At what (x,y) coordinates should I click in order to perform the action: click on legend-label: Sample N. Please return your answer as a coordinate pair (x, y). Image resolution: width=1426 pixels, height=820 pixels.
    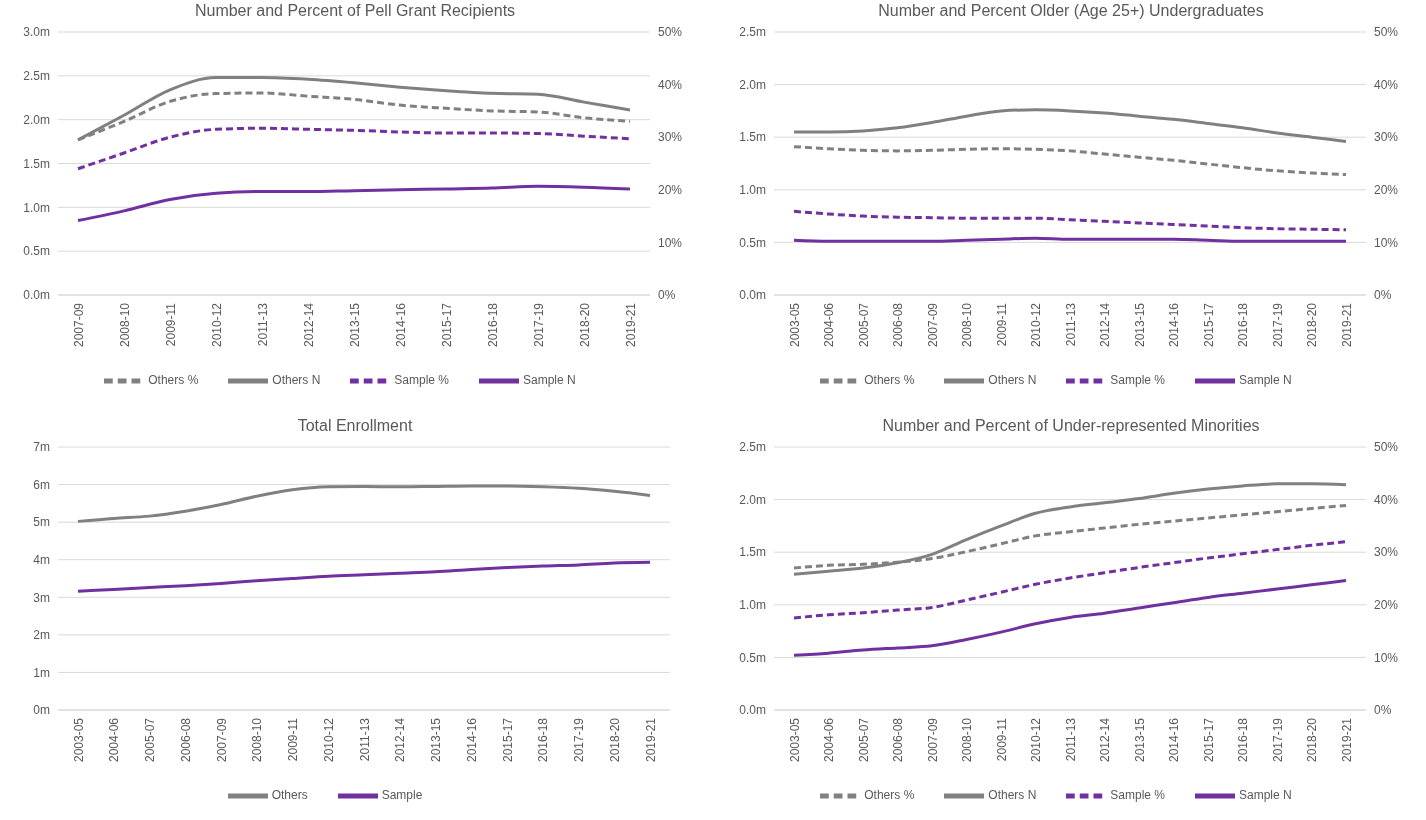
    Looking at the image, I should click on (1265, 795).